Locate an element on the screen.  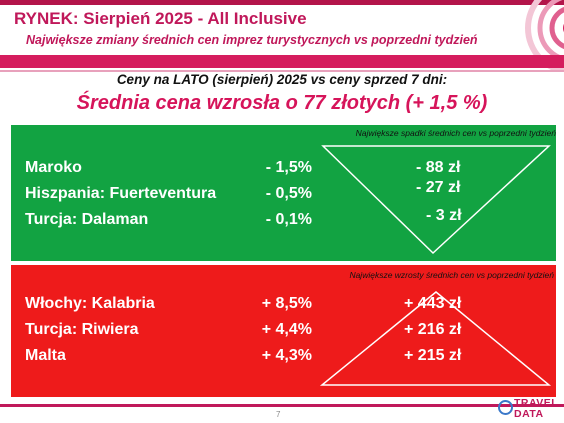
travel-data-logo: TRAVEL DATA is located at coordinates (528, 408).